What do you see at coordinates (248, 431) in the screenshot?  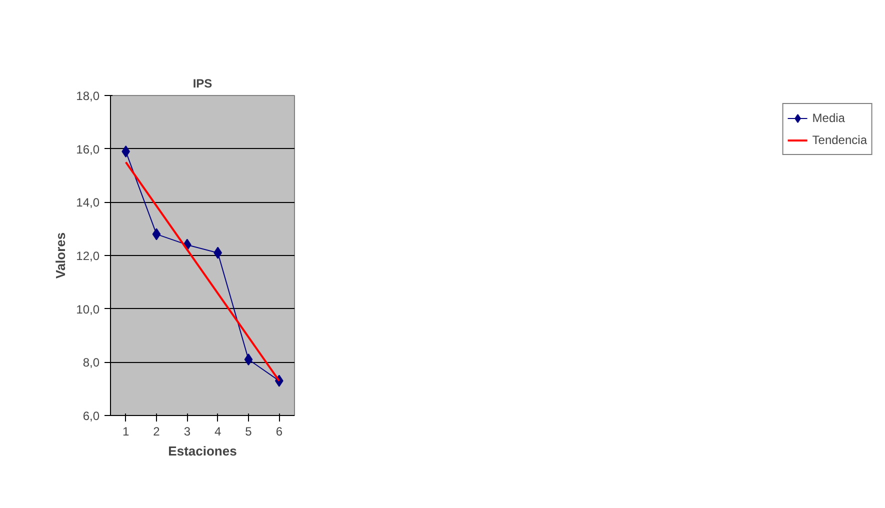 I see `x-tick-label: 5` at bounding box center [248, 431].